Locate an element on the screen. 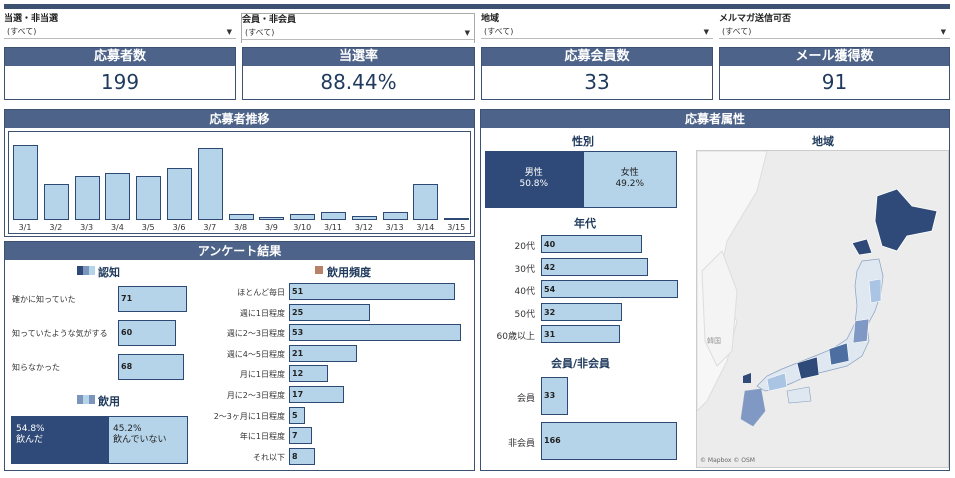 Image resolution: width=955 pixels, height=478 pixels. filter-label: メルマガ送信可否 is located at coordinates (755, 19).